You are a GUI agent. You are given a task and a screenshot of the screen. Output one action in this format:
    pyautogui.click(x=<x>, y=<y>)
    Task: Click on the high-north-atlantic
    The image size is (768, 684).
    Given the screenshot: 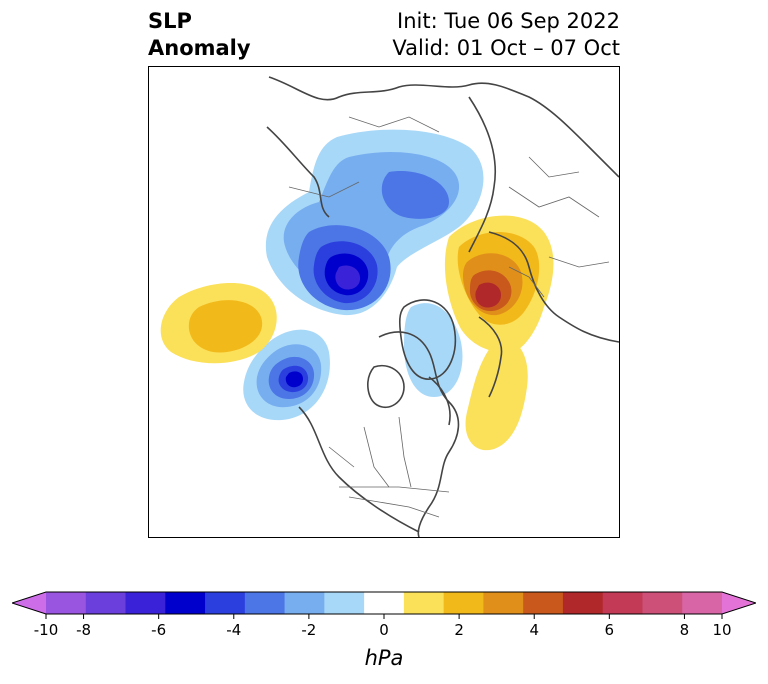 What is the action you would take?
    pyautogui.click(x=496, y=394)
    